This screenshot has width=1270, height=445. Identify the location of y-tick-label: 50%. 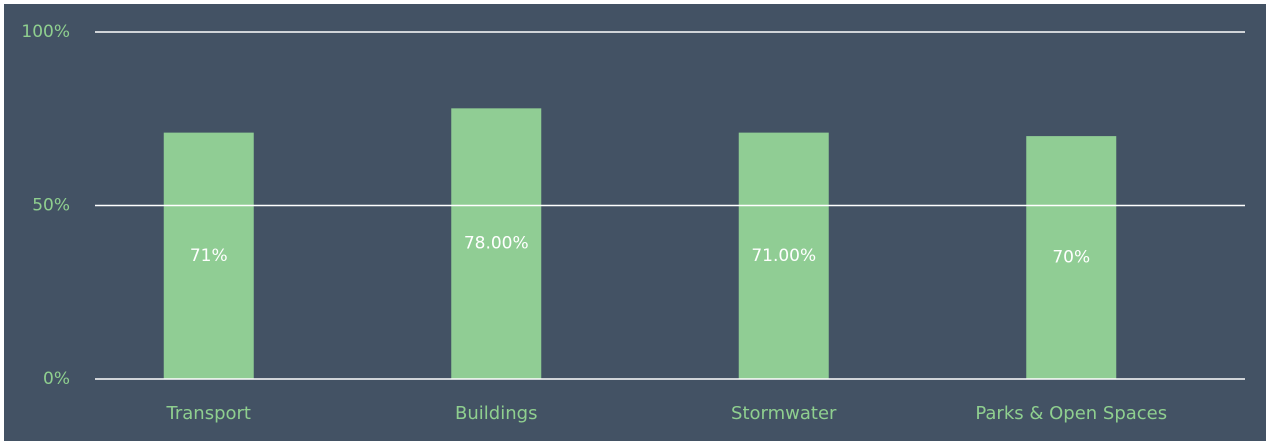
(51, 206).